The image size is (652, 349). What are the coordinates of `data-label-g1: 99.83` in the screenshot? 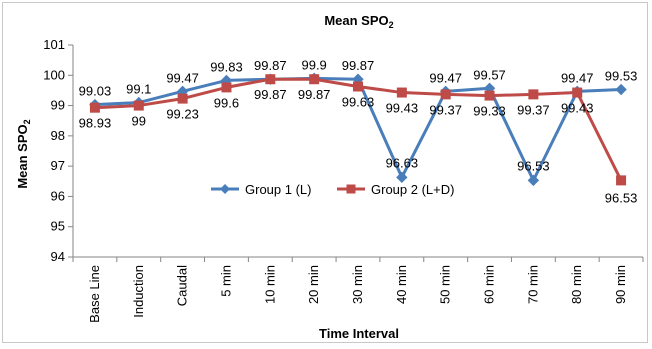 It's located at (226, 66).